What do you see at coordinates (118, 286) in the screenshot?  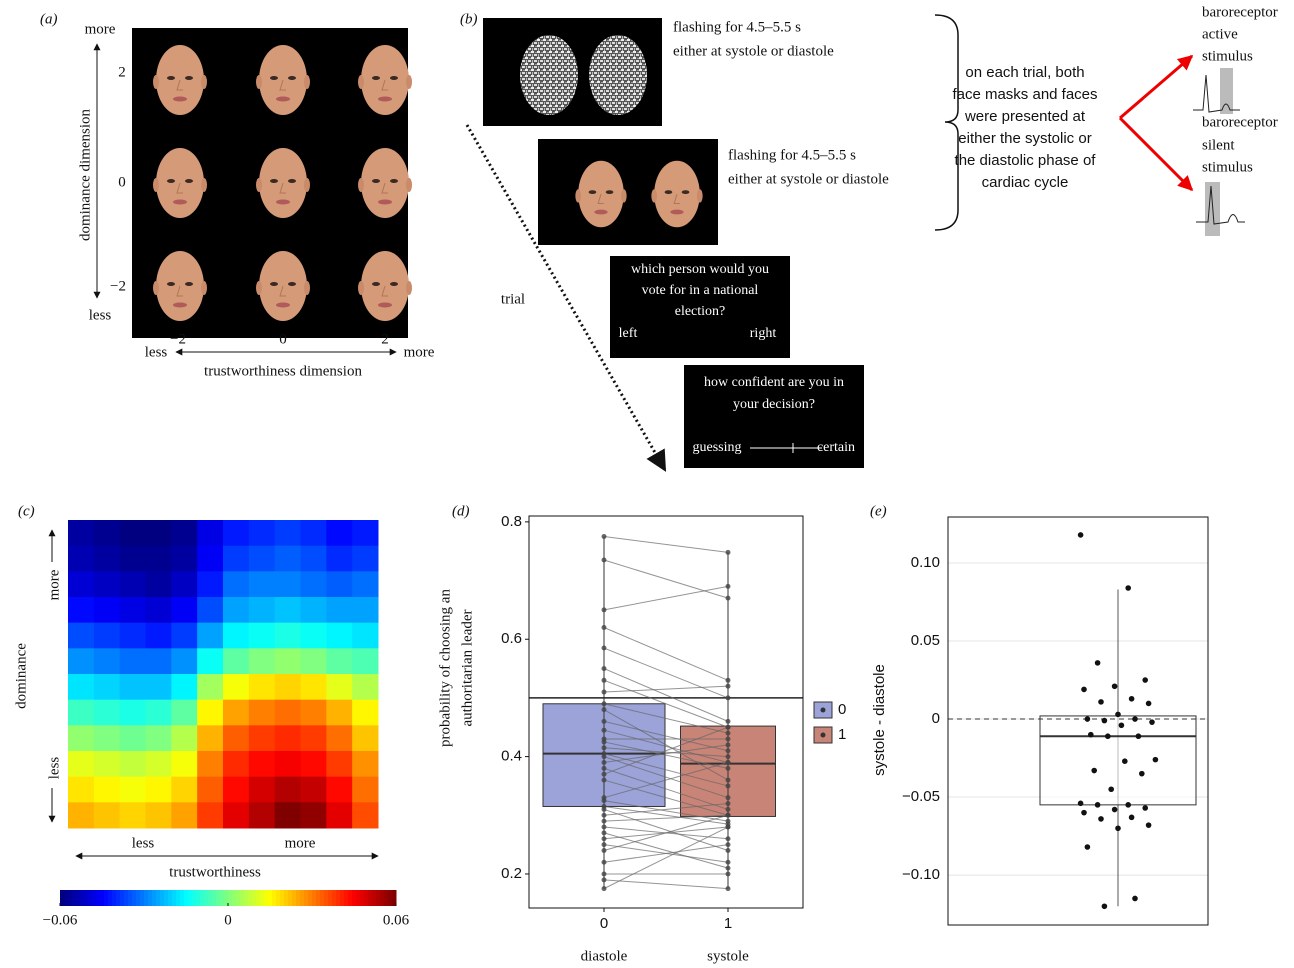 I see `y-tick: −2` at bounding box center [118, 286].